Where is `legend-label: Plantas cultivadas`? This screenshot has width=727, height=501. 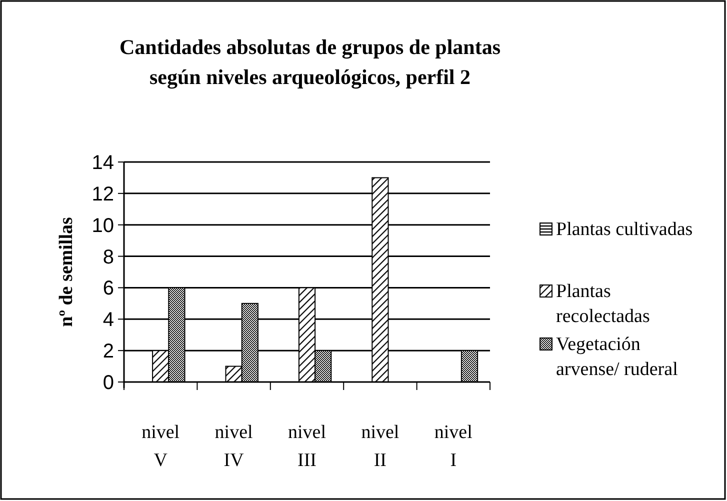
legend-label: Plantas cultivadas is located at coordinates (624, 229).